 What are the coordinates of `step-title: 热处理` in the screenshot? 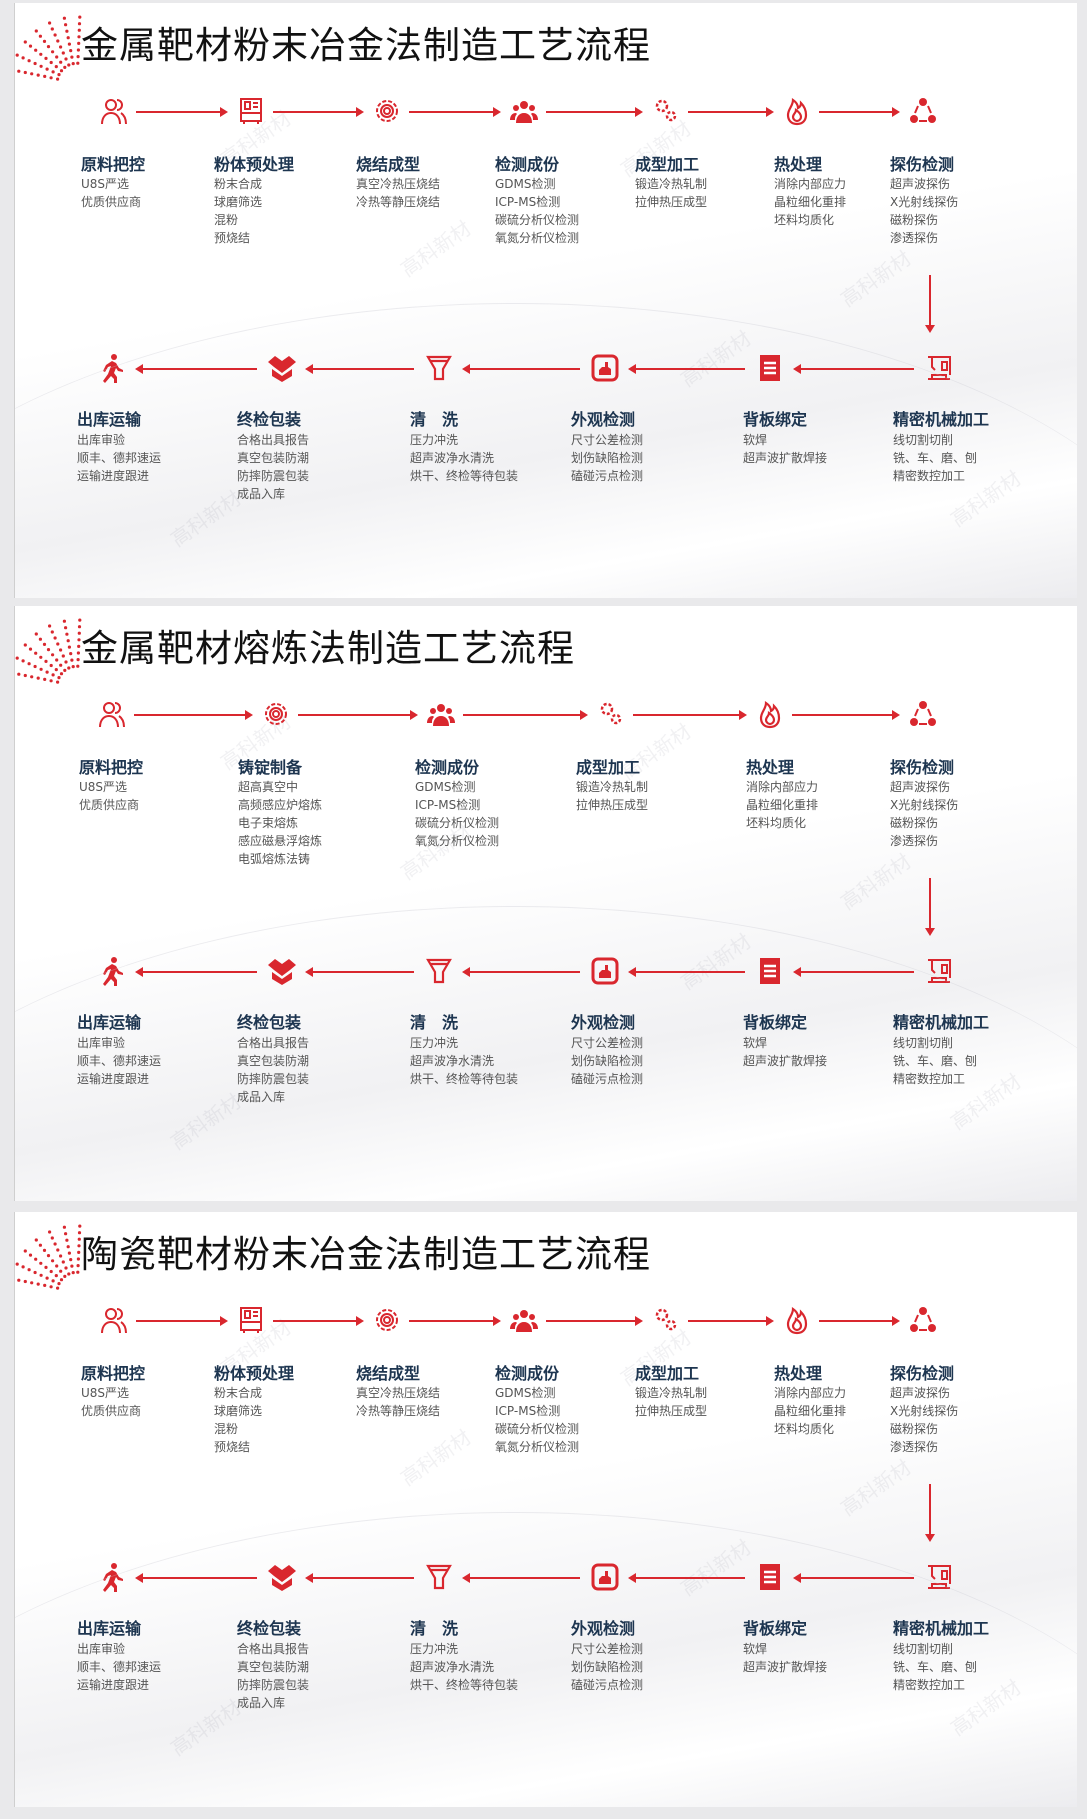 It's located at (798, 1373).